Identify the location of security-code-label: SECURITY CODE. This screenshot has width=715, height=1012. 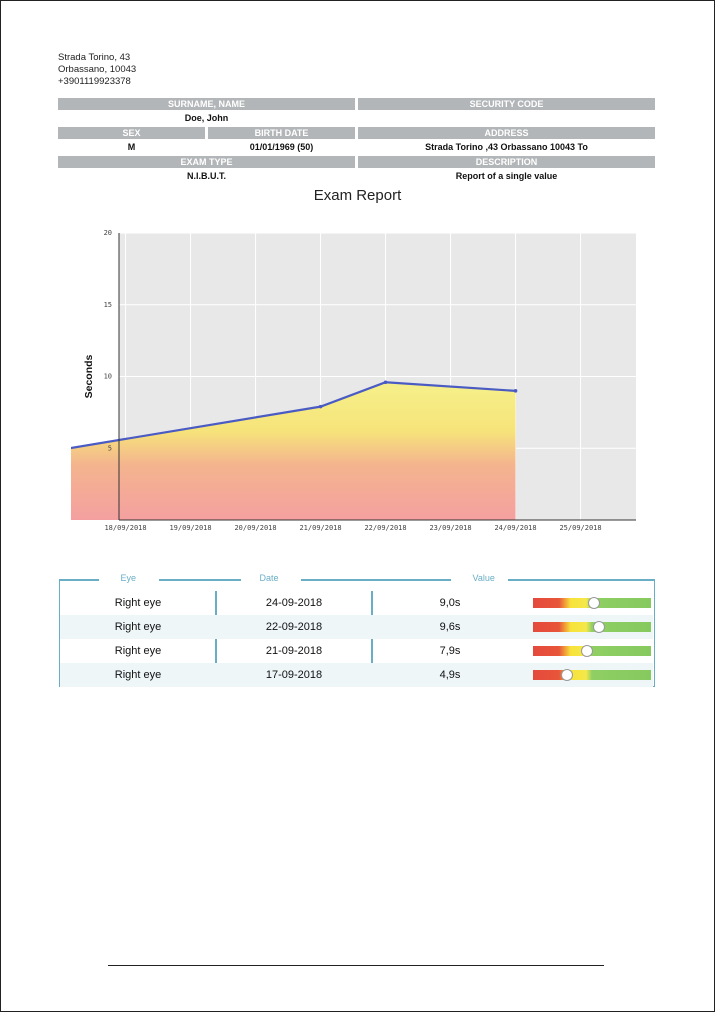
(506, 104).